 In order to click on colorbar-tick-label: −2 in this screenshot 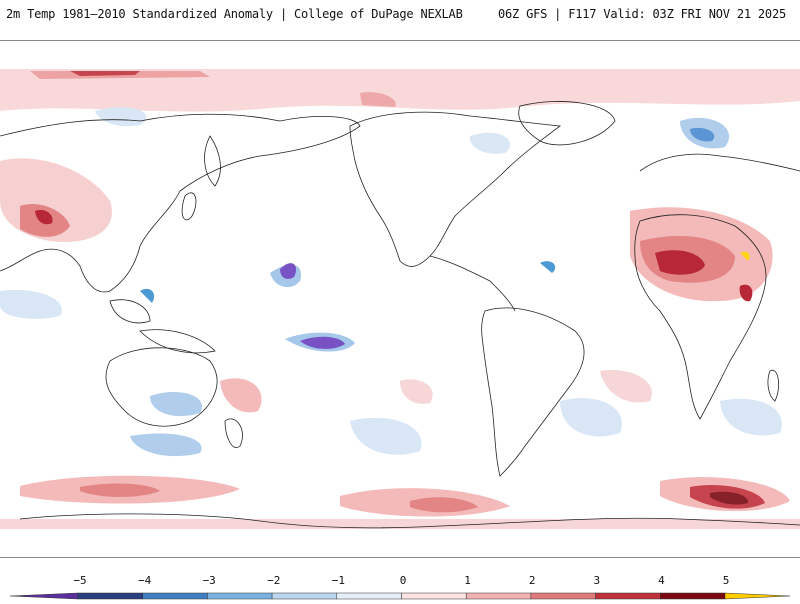, I will do `click(274, 580)`.